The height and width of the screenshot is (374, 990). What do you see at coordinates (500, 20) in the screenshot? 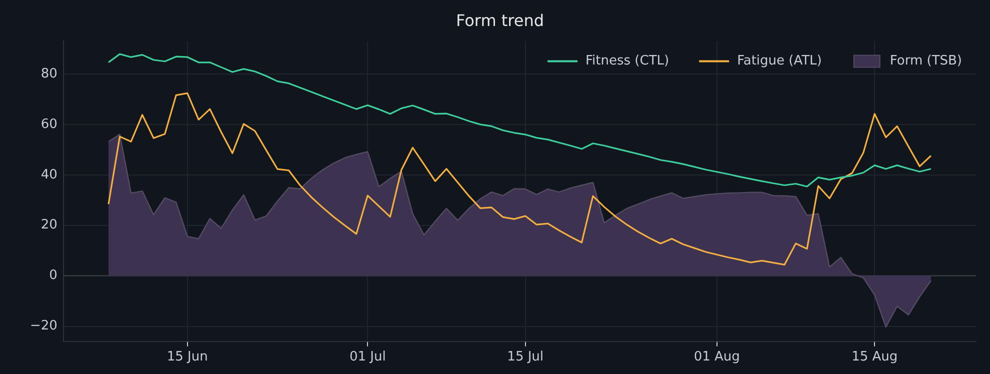
I see `chart-title: Form trend` at bounding box center [500, 20].